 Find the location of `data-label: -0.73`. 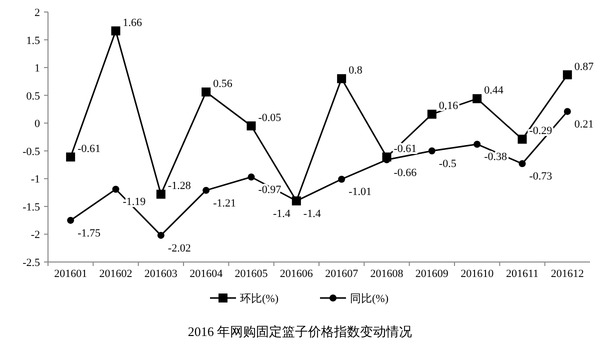

data-label: -0.73 is located at coordinates (541, 176).